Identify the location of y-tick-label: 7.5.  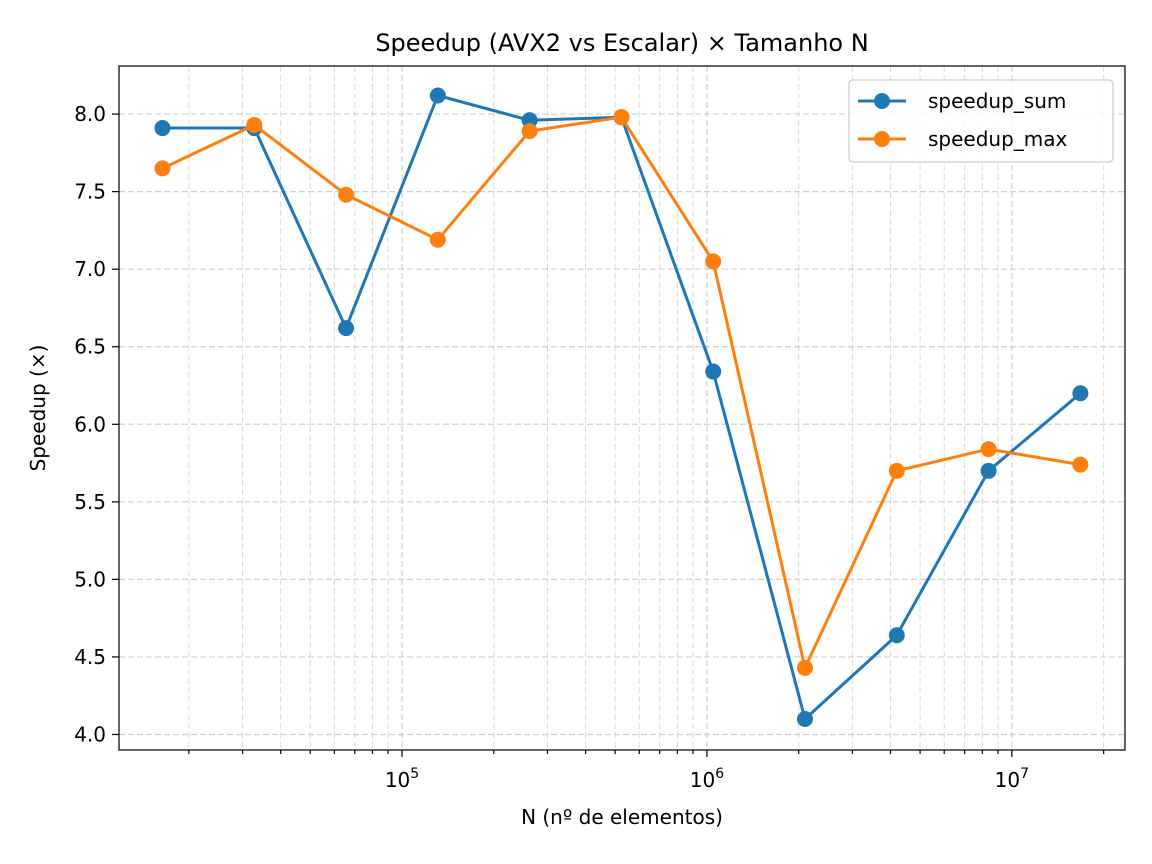
(90, 192).